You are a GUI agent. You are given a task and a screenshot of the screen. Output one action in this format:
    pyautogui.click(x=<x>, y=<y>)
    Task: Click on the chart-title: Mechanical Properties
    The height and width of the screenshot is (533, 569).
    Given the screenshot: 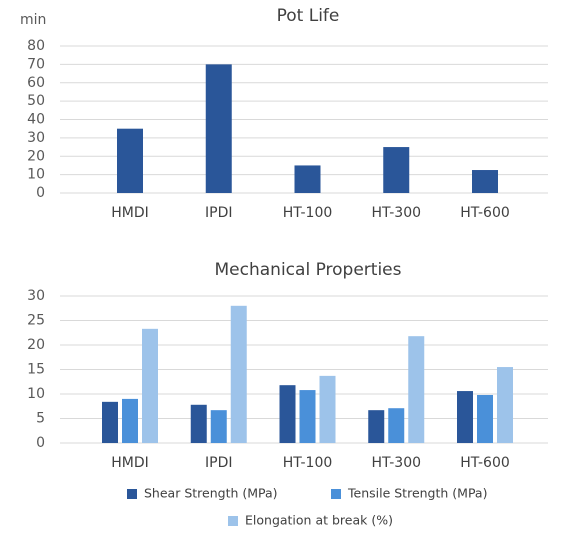 What is the action you would take?
    pyautogui.click(x=308, y=270)
    